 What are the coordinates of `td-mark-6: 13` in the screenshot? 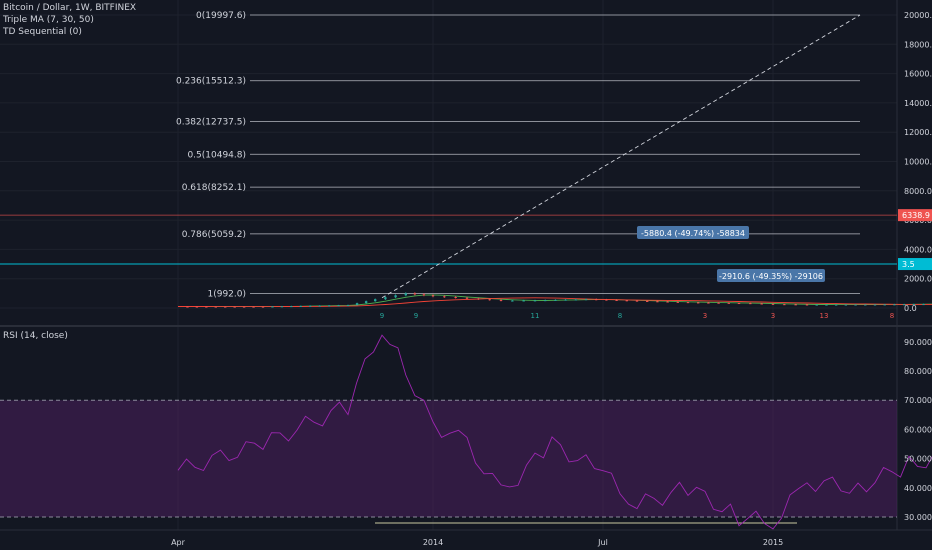 It's located at (824, 316).